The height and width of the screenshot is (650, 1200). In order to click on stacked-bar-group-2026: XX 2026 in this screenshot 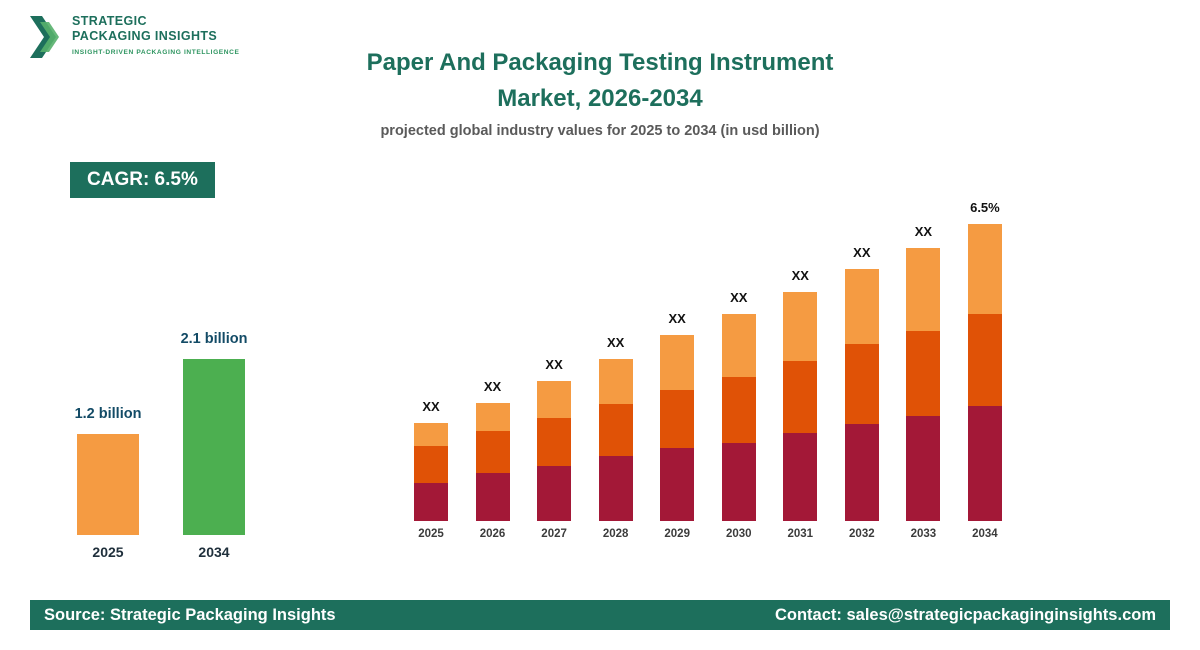, I will do `click(493, 459)`.